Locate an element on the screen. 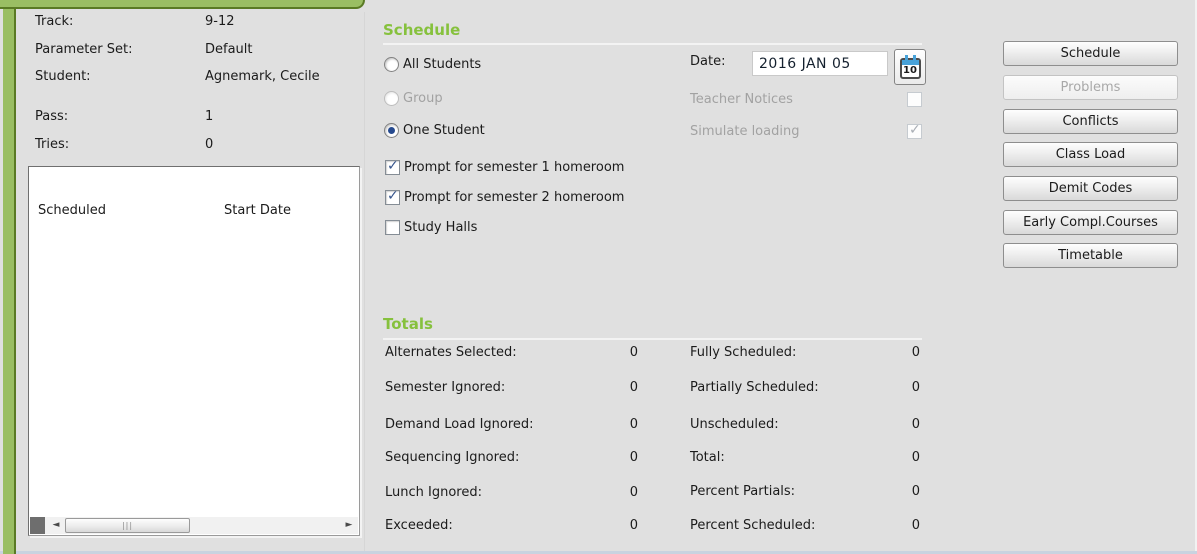 Image resolution: width=1197 pixels, height=554 pixels. totals-row: Semester Ignored: 0 is located at coordinates (511, 387).